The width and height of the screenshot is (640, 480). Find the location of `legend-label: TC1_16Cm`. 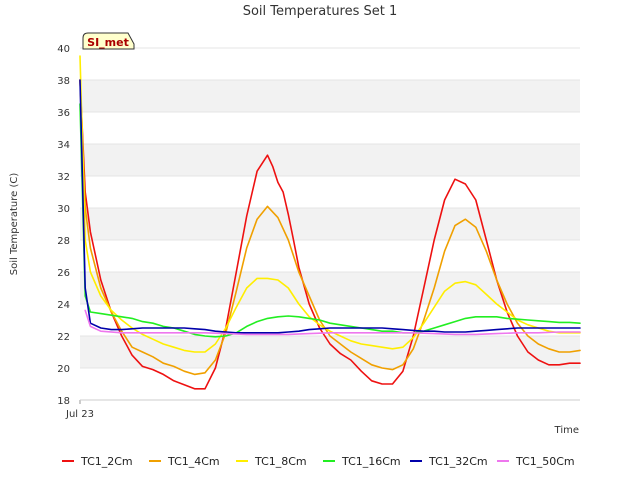

legend-label: TC1_16Cm is located at coordinates (371, 461).